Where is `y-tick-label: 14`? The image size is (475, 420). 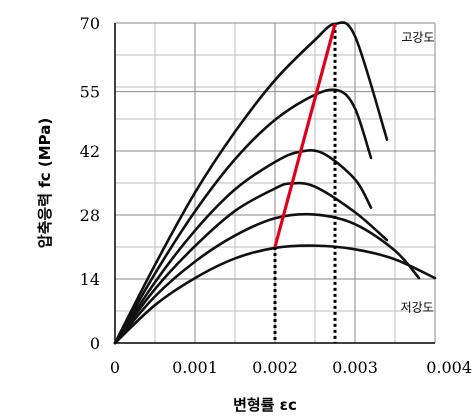
y-tick-label: 14 is located at coordinates (90, 279).